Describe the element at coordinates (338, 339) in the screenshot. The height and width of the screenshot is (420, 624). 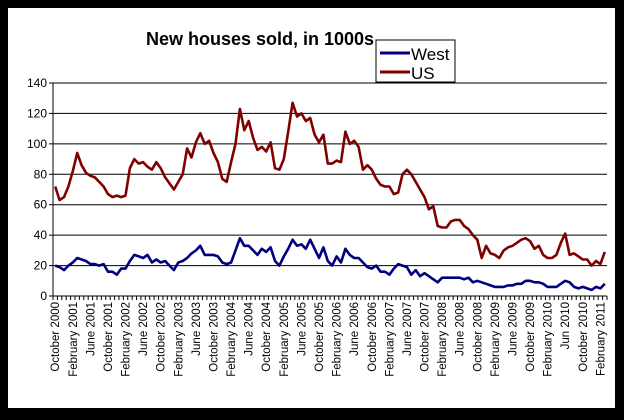
I see `x-tick-label: February 2006` at that location.